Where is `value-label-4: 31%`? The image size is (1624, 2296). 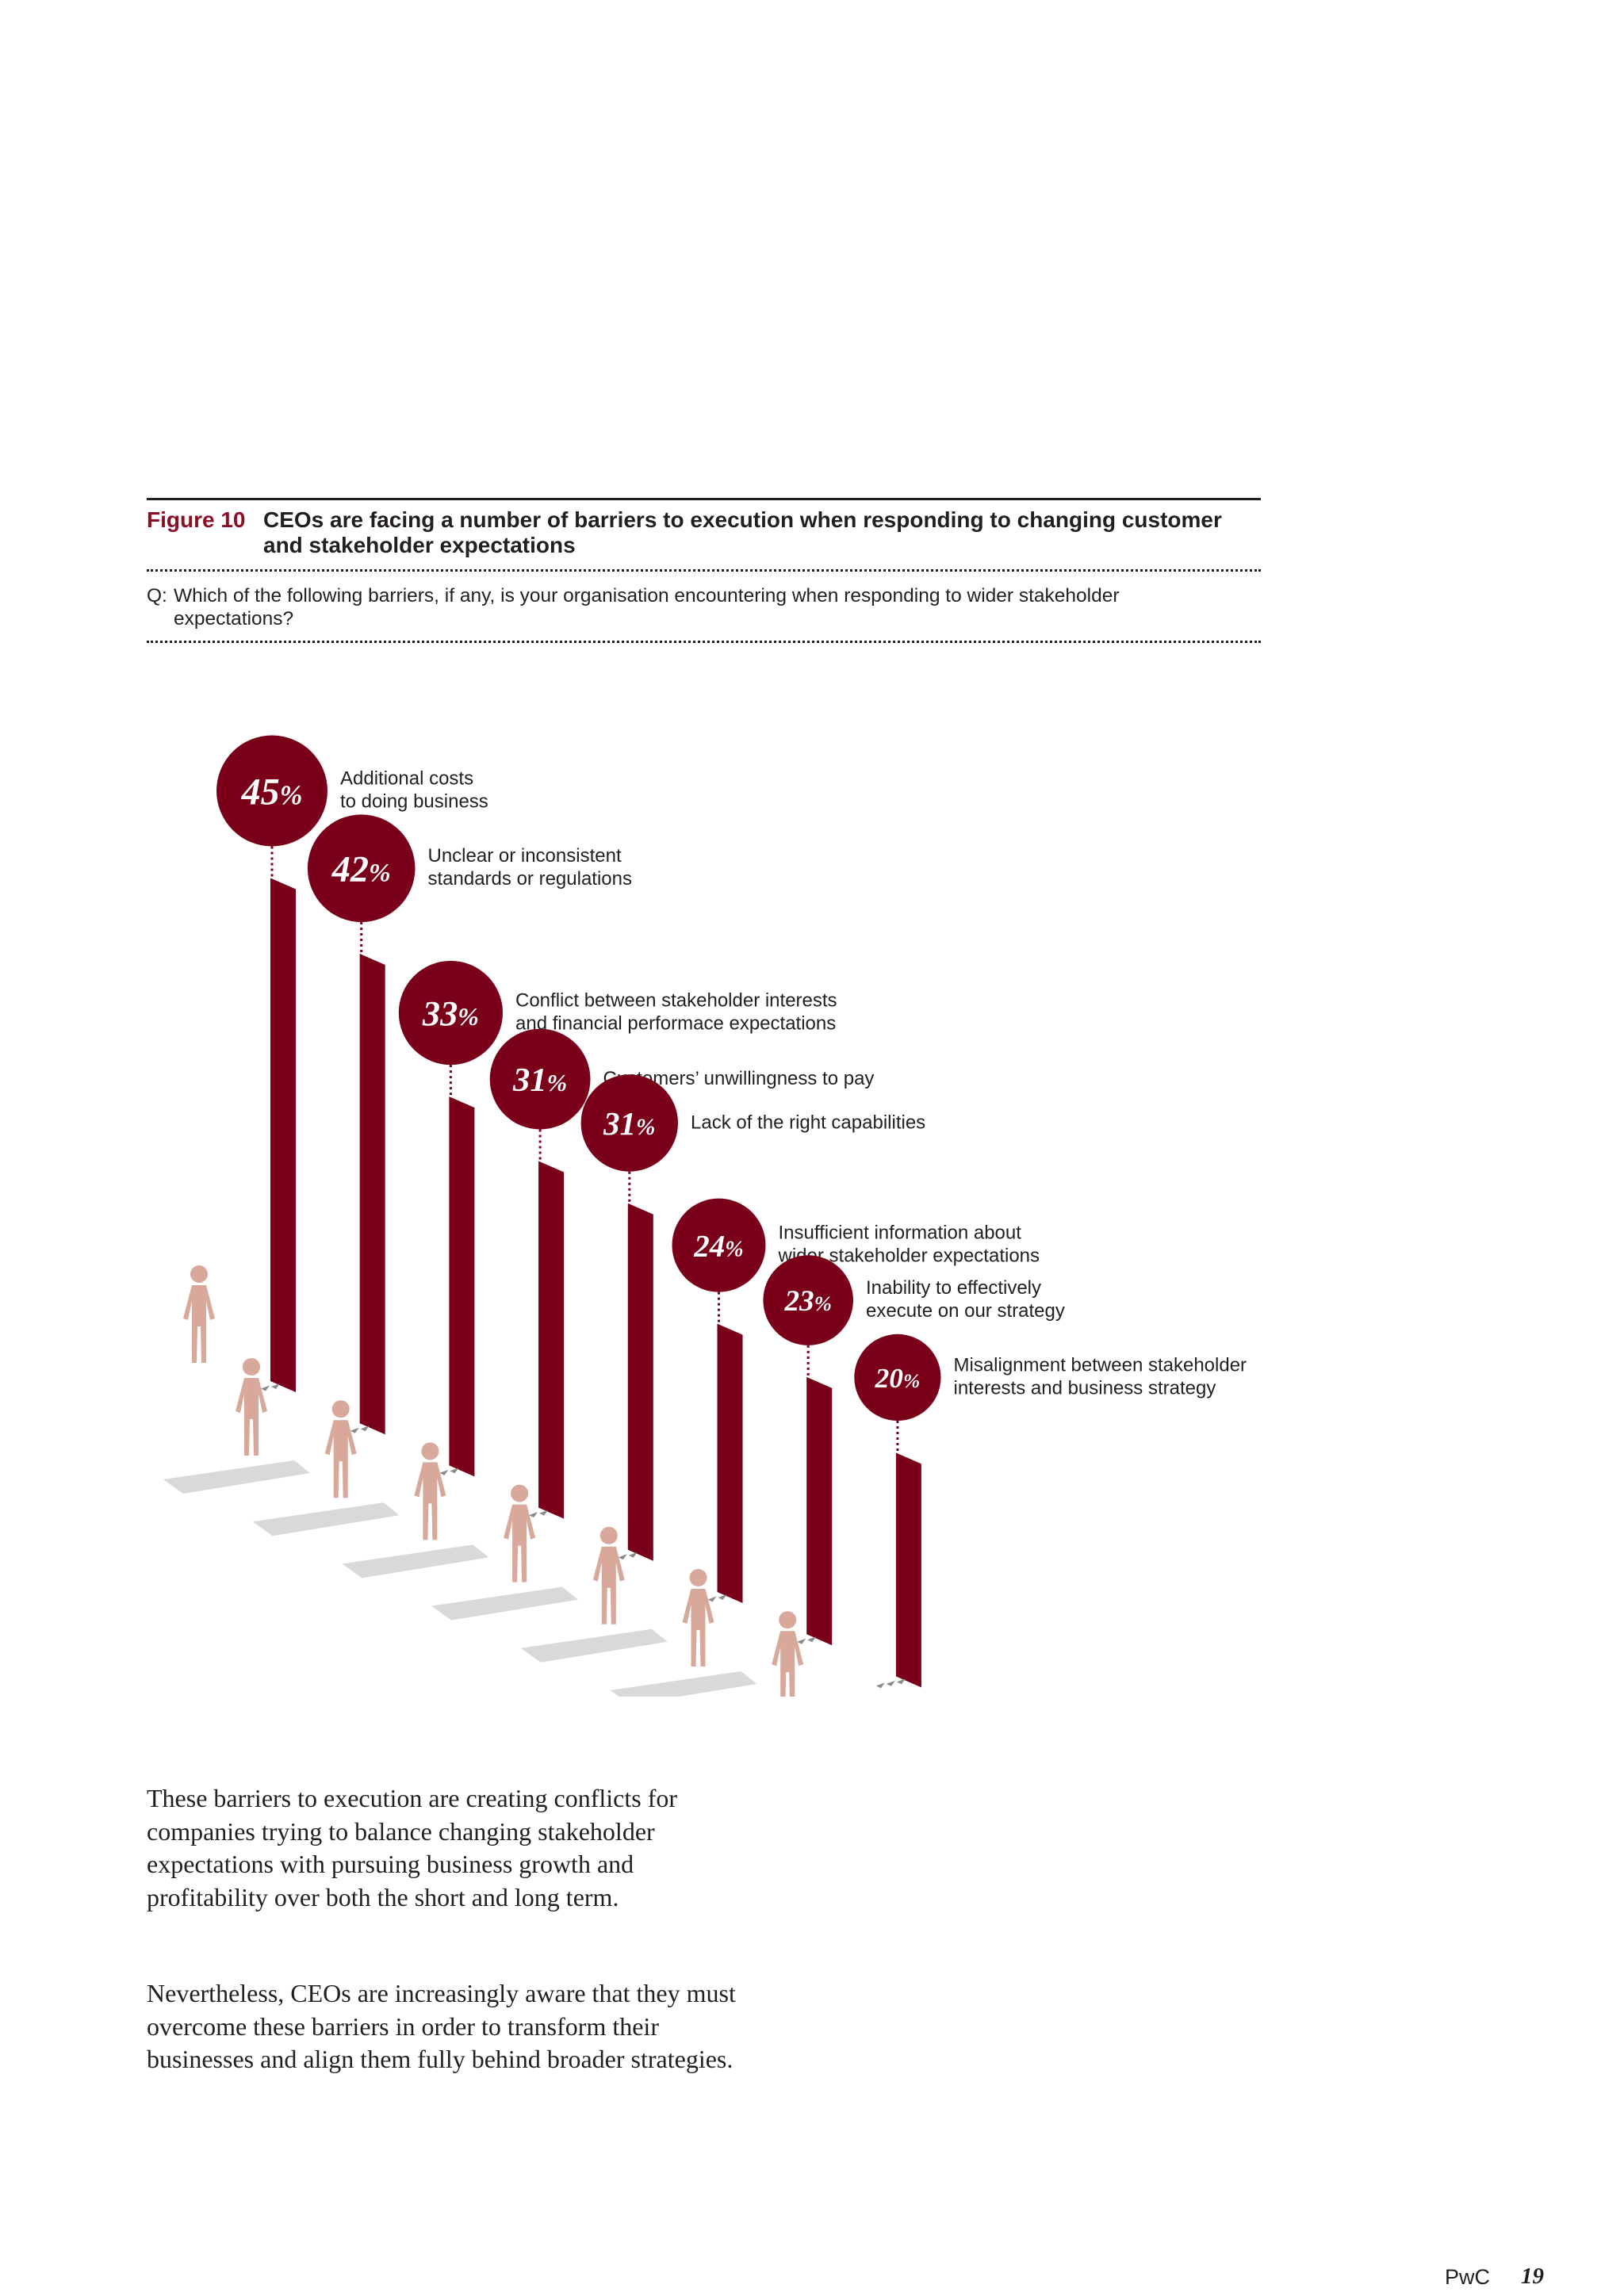 value-label-4: 31% is located at coordinates (539, 1081).